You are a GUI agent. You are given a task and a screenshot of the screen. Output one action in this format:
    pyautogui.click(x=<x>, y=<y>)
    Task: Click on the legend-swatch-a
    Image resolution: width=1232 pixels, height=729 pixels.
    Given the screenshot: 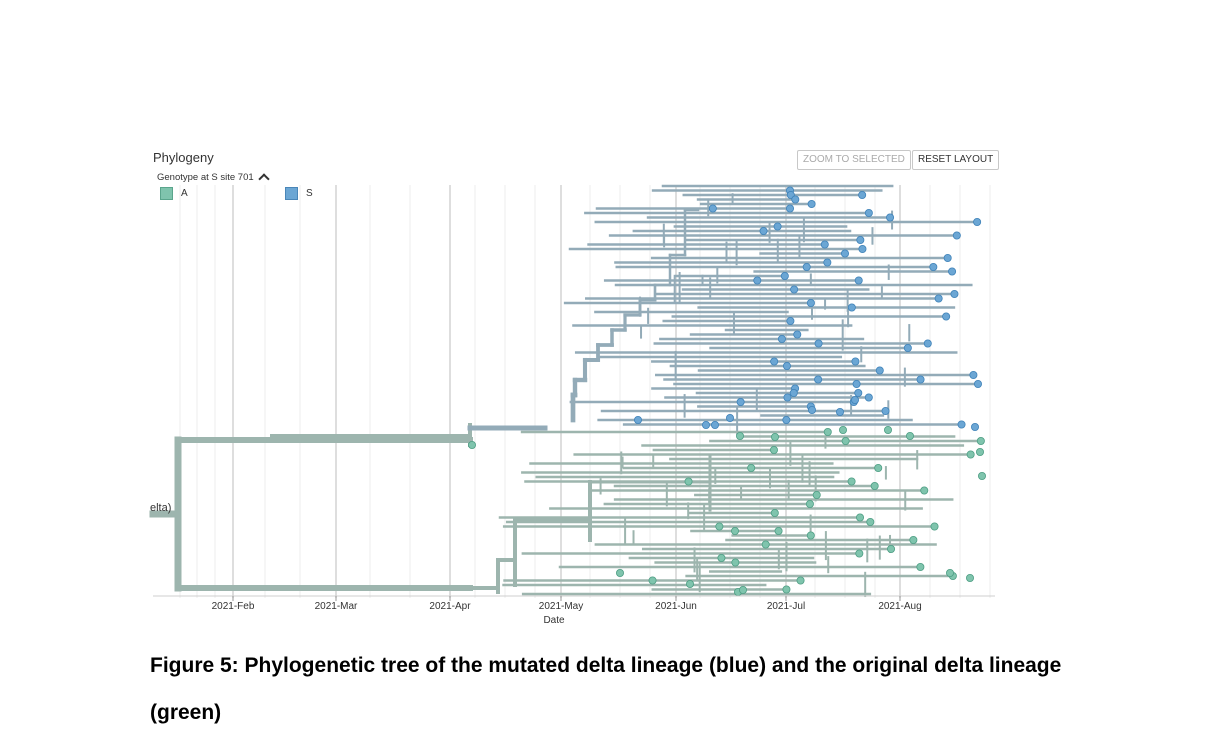 What is the action you would take?
    pyautogui.click(x=166, y=193)
    